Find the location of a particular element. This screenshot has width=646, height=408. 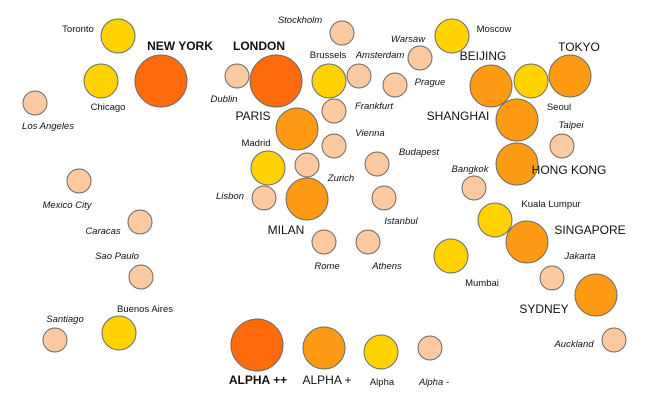

city-label-santiago: Santiago is located at coordinates (65, 319).